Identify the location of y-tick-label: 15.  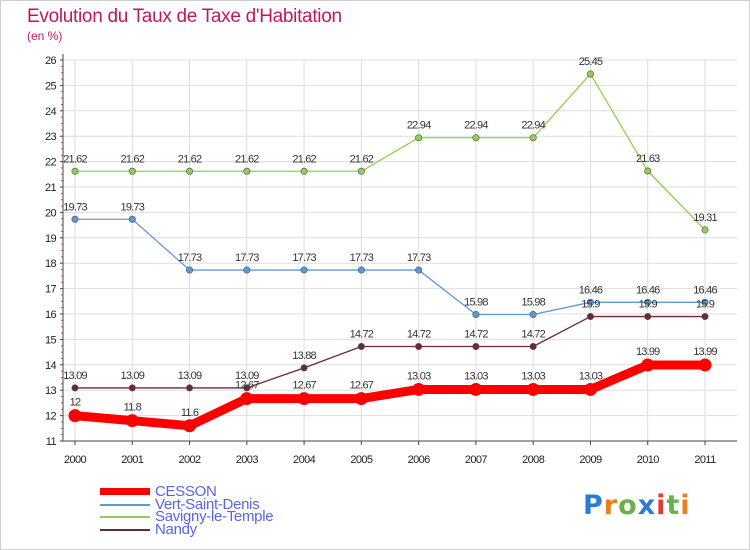
(51, 340).